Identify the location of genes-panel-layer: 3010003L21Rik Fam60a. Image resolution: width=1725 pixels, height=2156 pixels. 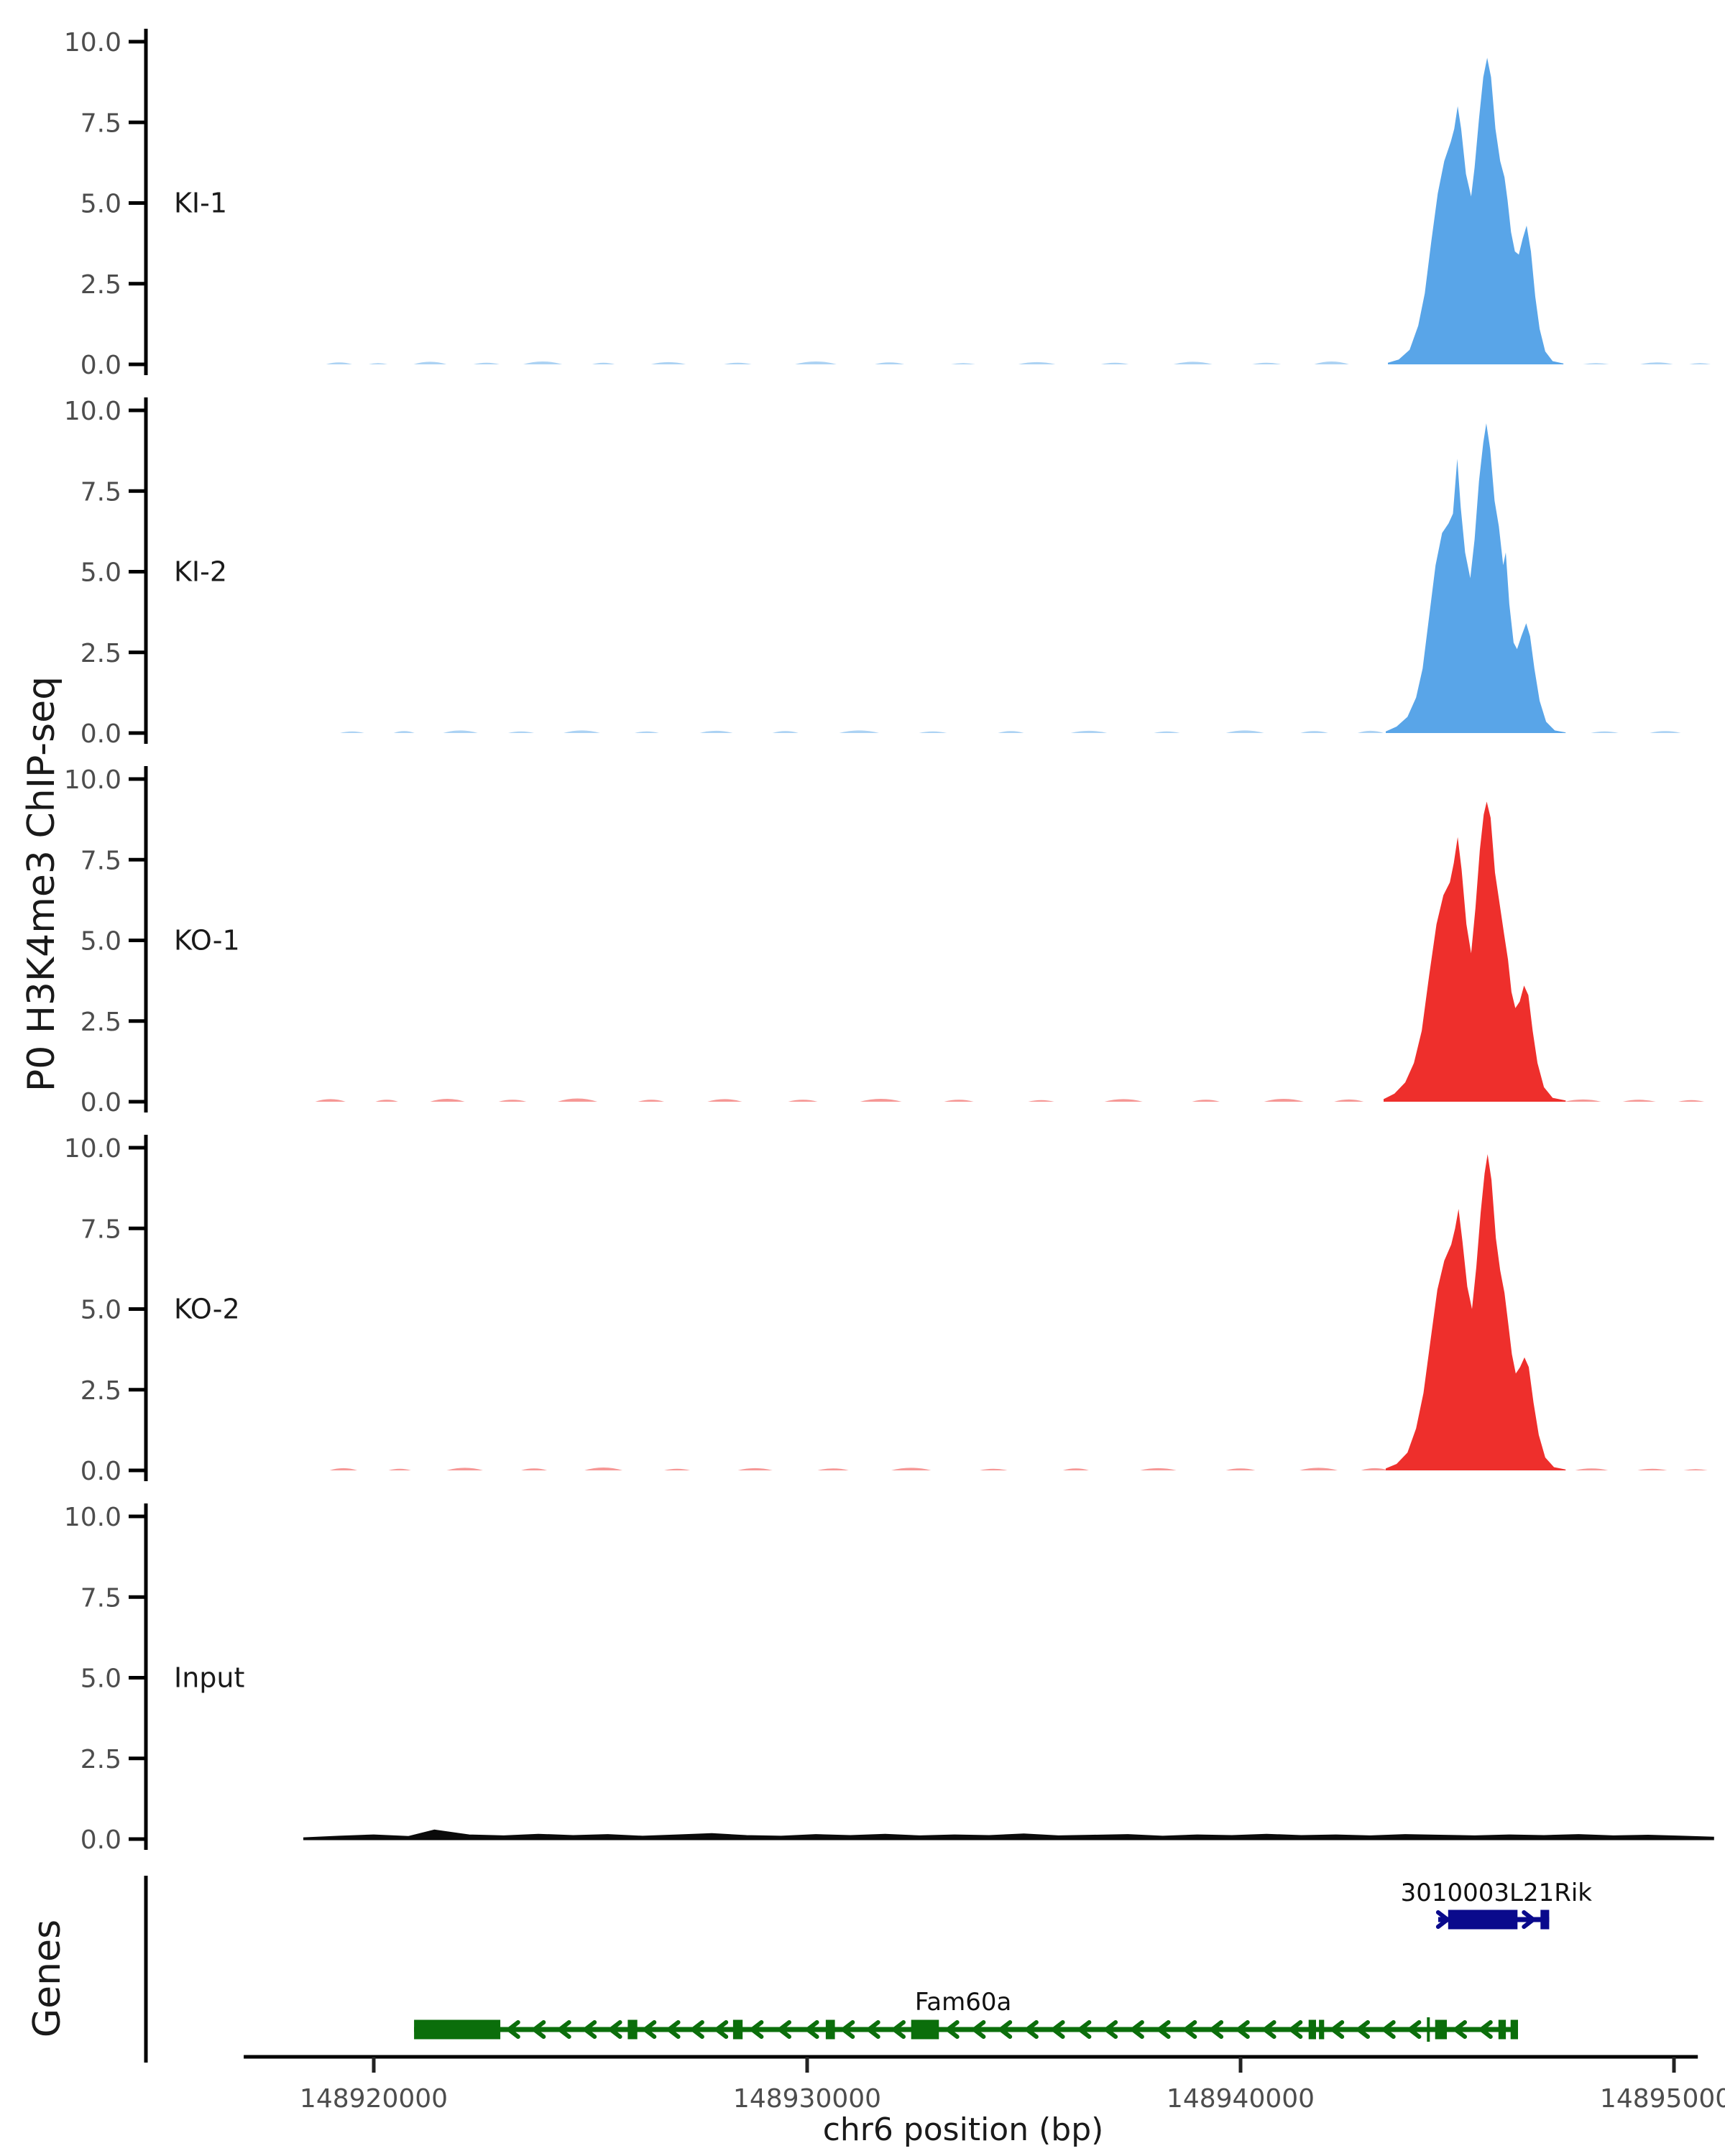
(868, 1970).